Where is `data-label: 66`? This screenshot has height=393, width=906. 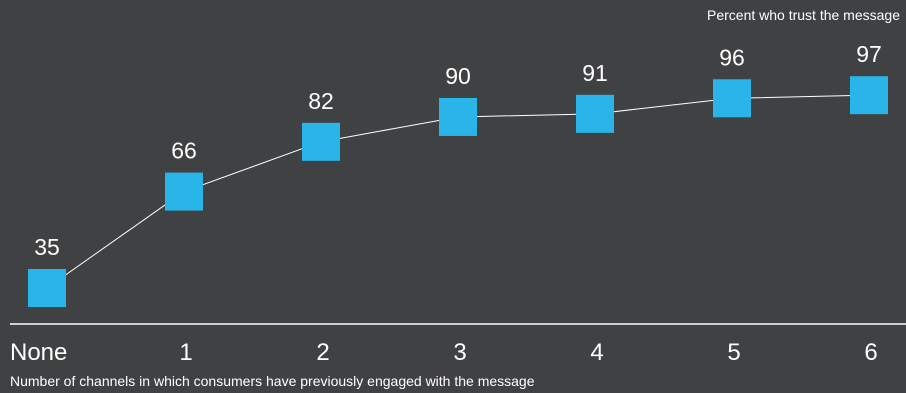
data-label: 66 is located at coordinates (184, 151).